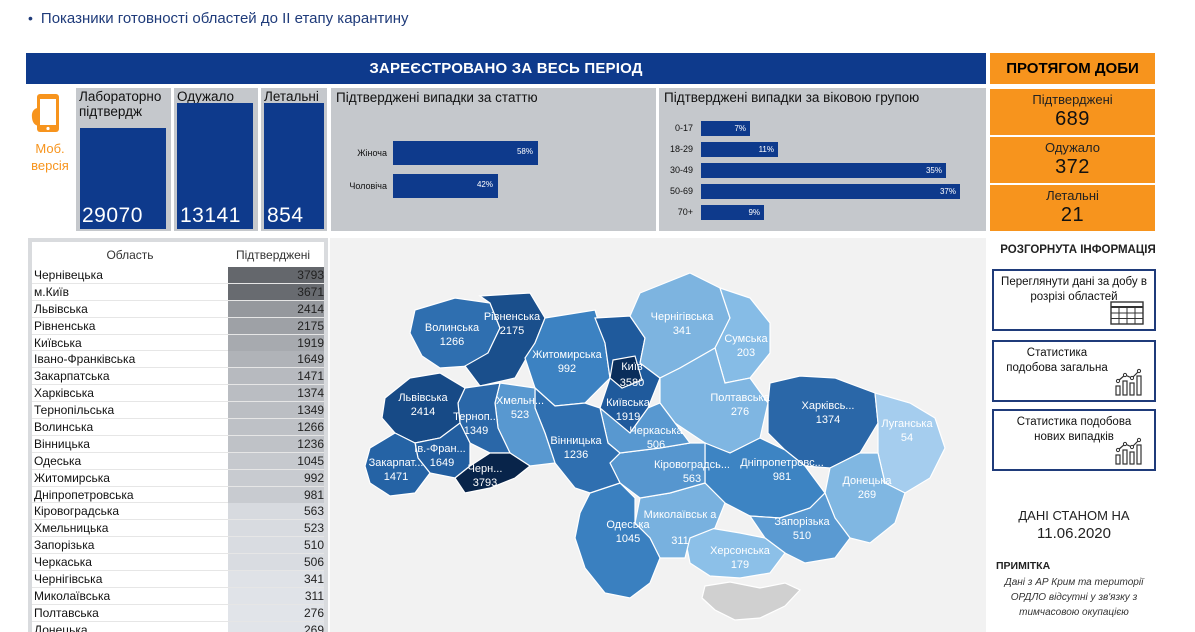 The image size is (1195, 632). Describe the element at coordinates (178, 596) in the screenshot. I see `table-row: Миколаївська 311` at that location.